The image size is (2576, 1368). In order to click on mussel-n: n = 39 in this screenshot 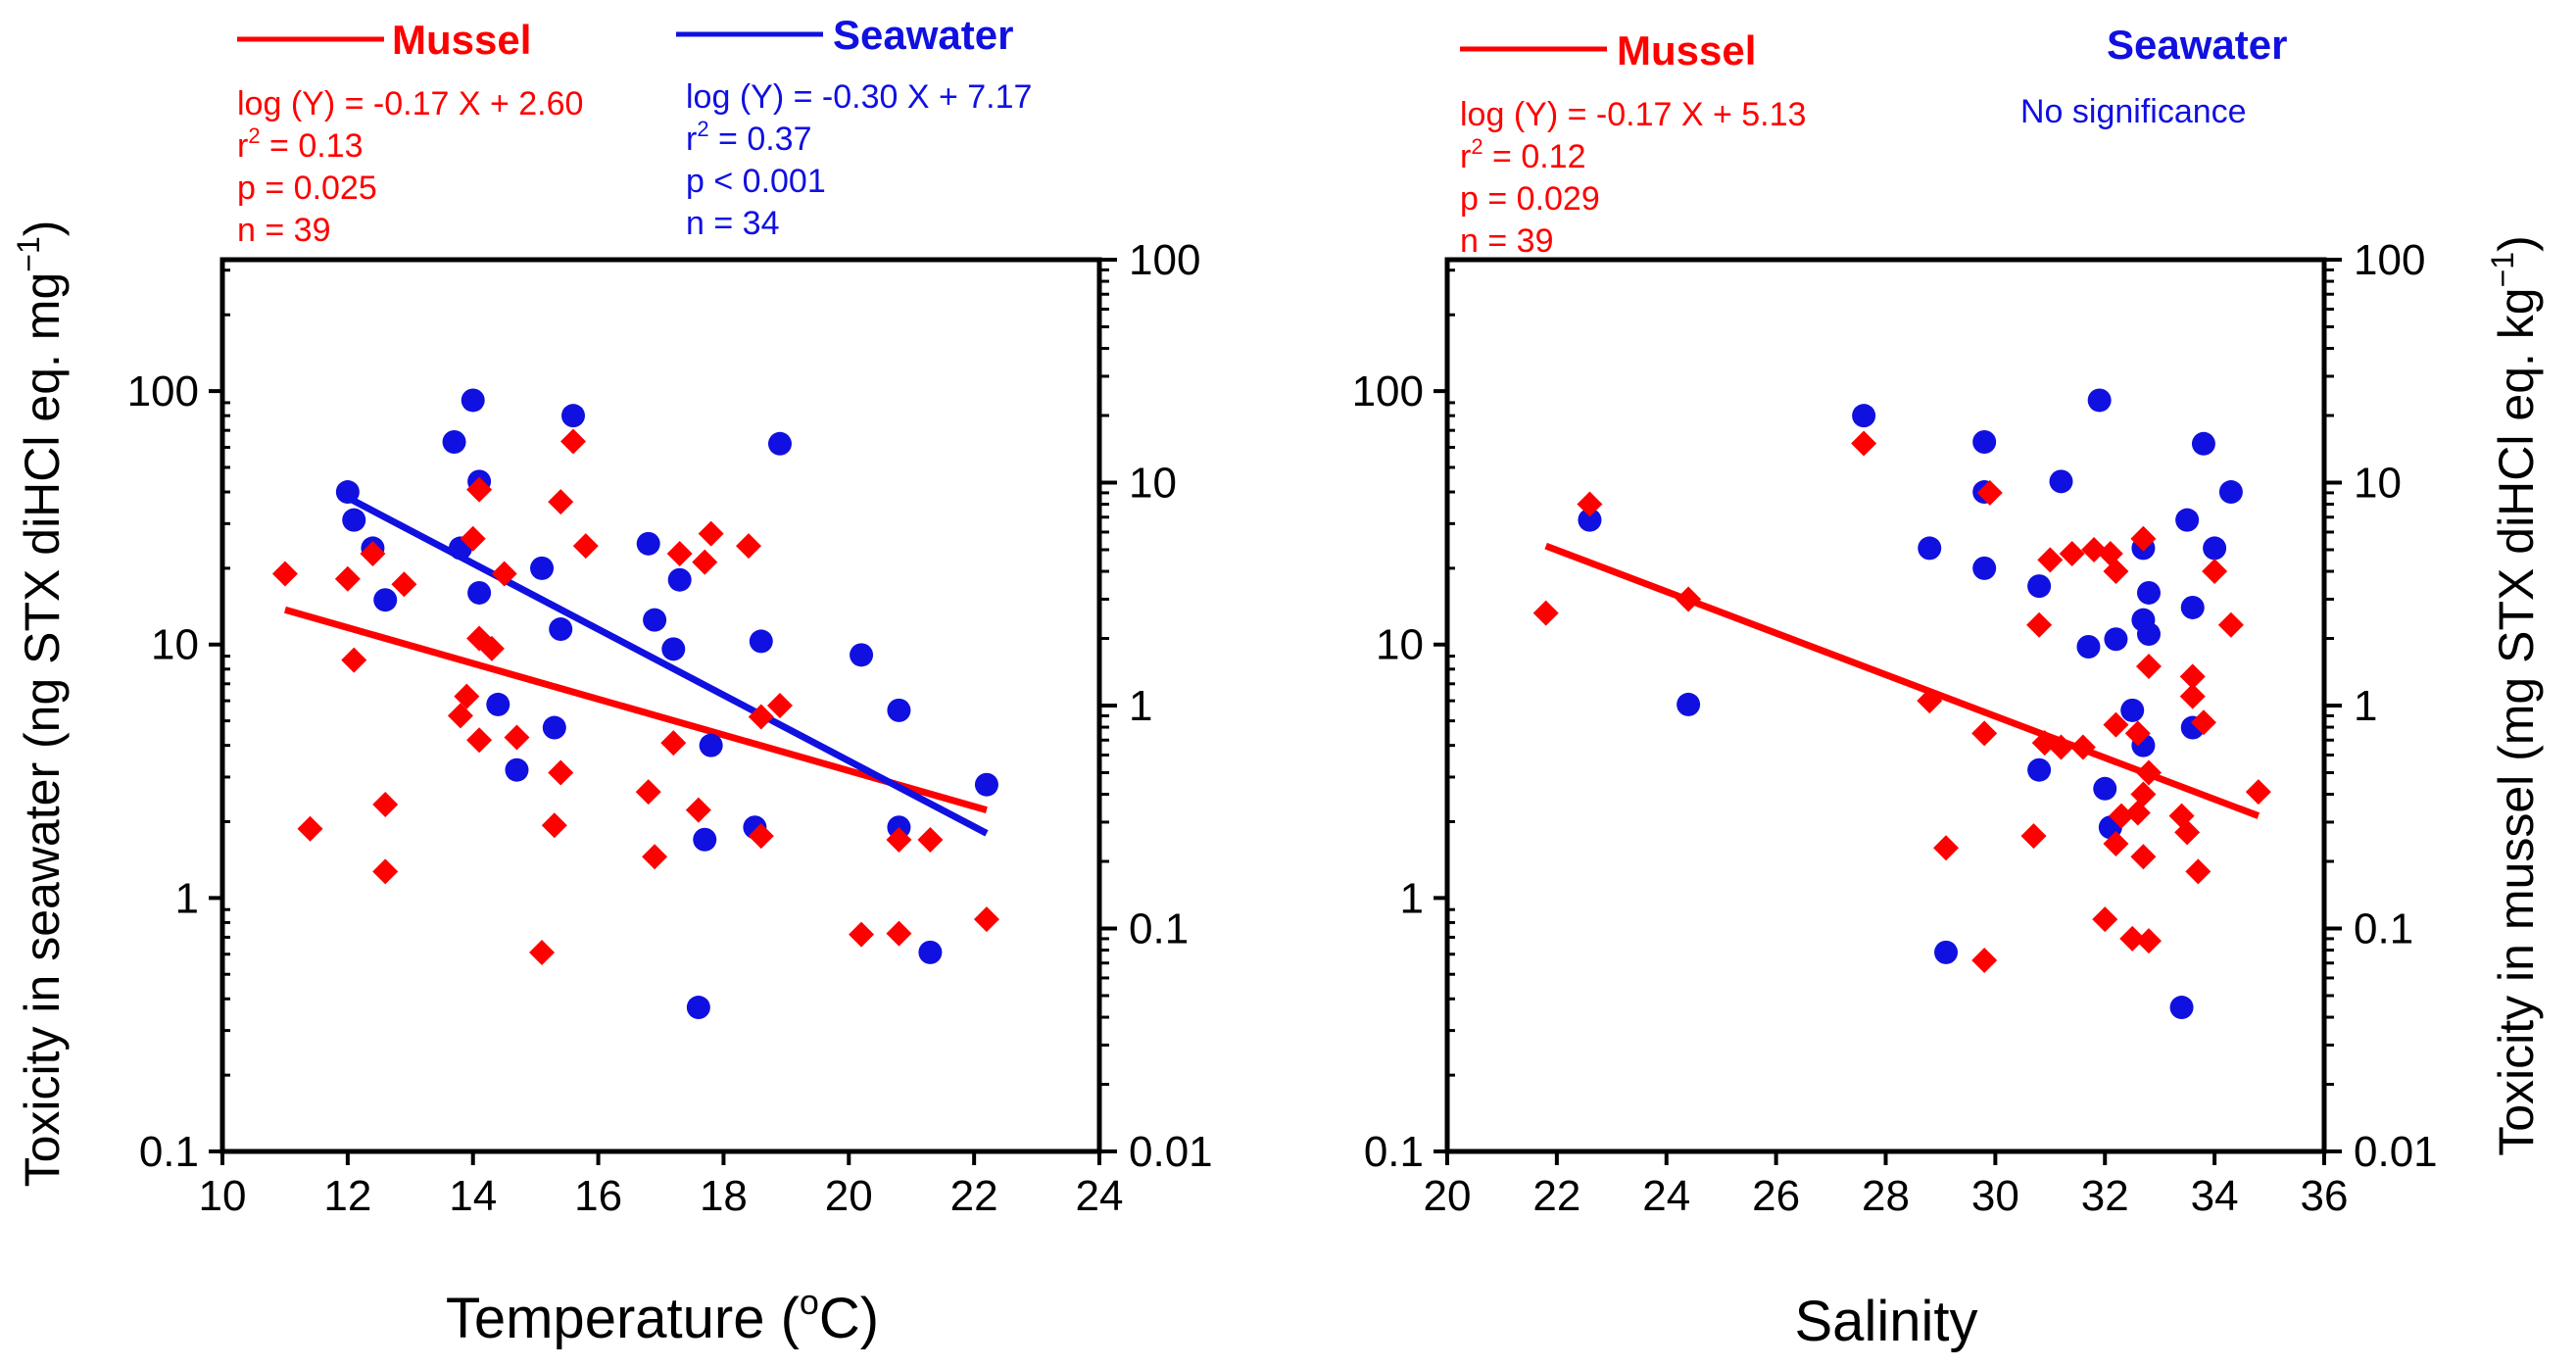, I will do `click(283, 230)`.